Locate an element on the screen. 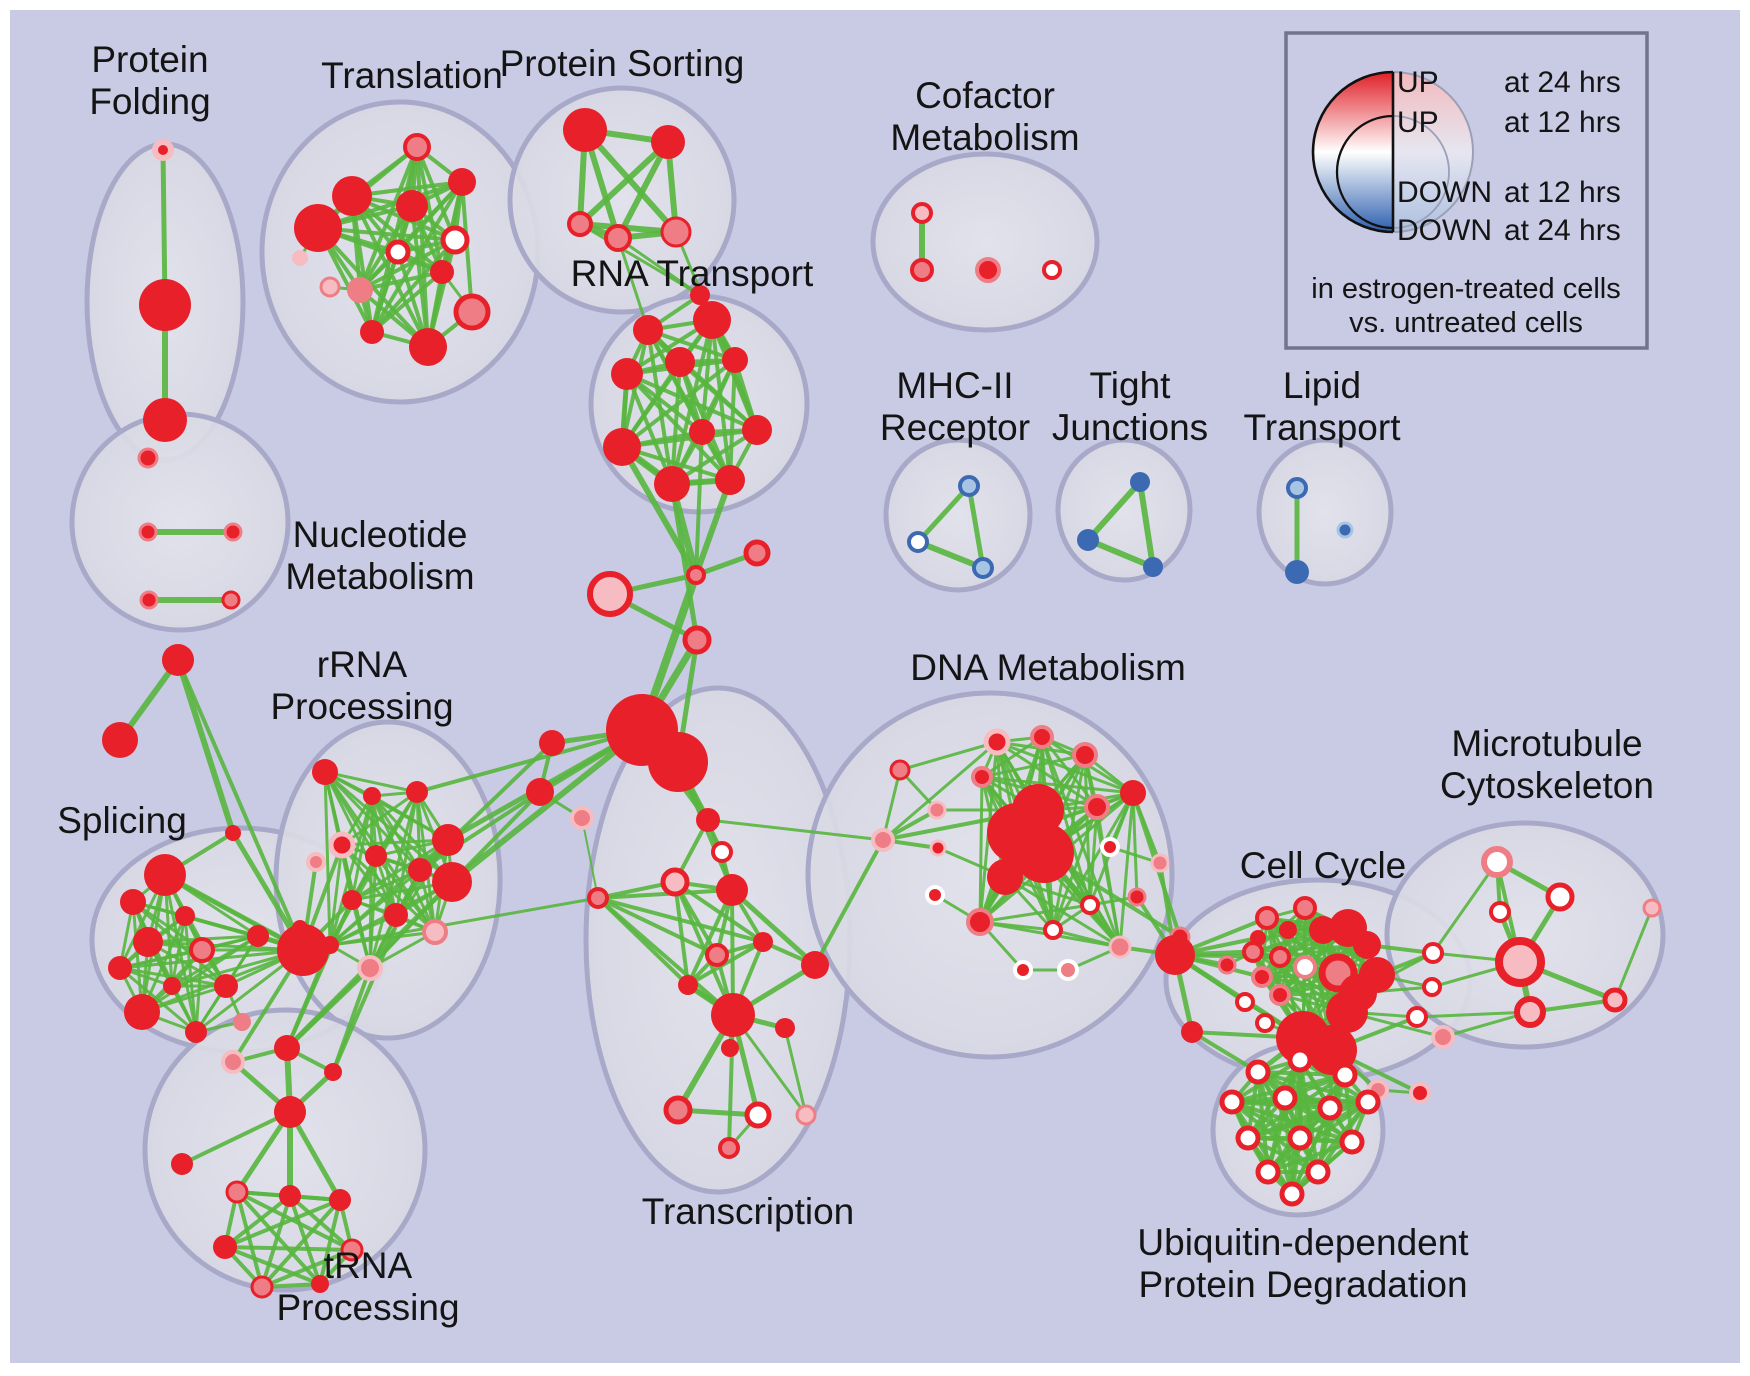  legend-note: vs. untreated cells is located at coordinates (1466, 323).